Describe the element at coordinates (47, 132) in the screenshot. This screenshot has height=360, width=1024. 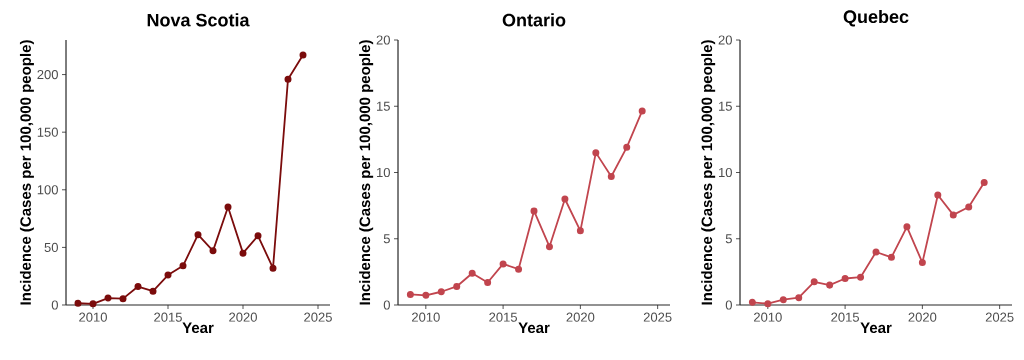
I see `y-tick-label: 150` at that location.